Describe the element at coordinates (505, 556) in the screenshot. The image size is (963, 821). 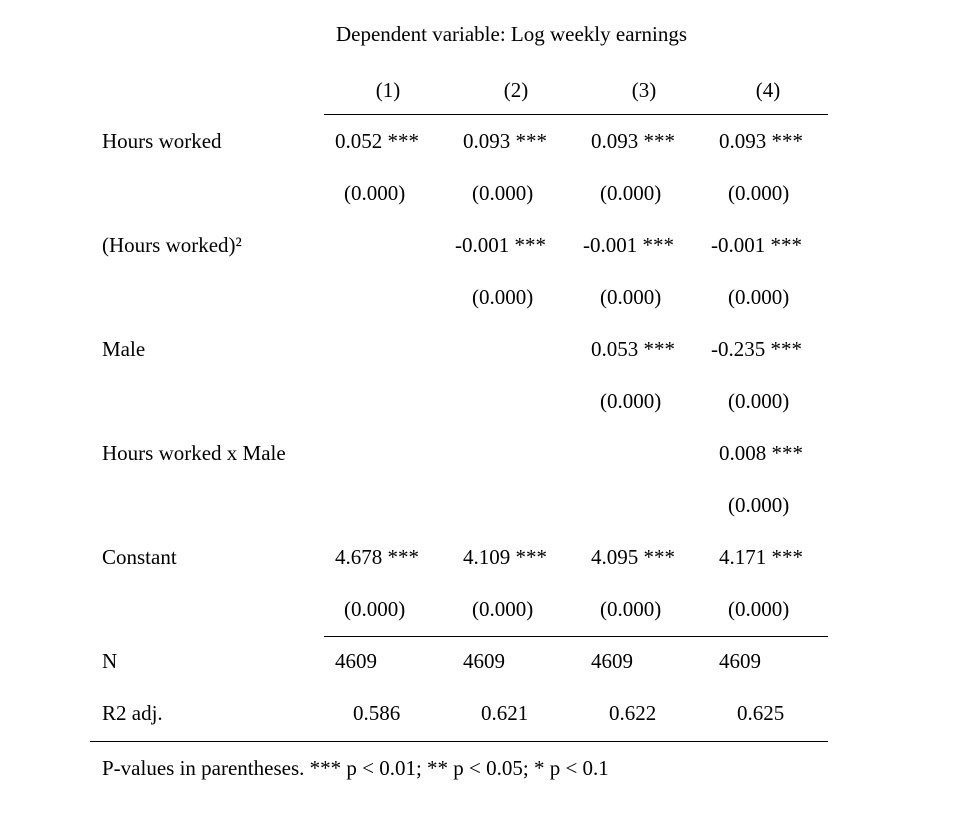
I see `coef-cell: 4.109 ***` at that location.